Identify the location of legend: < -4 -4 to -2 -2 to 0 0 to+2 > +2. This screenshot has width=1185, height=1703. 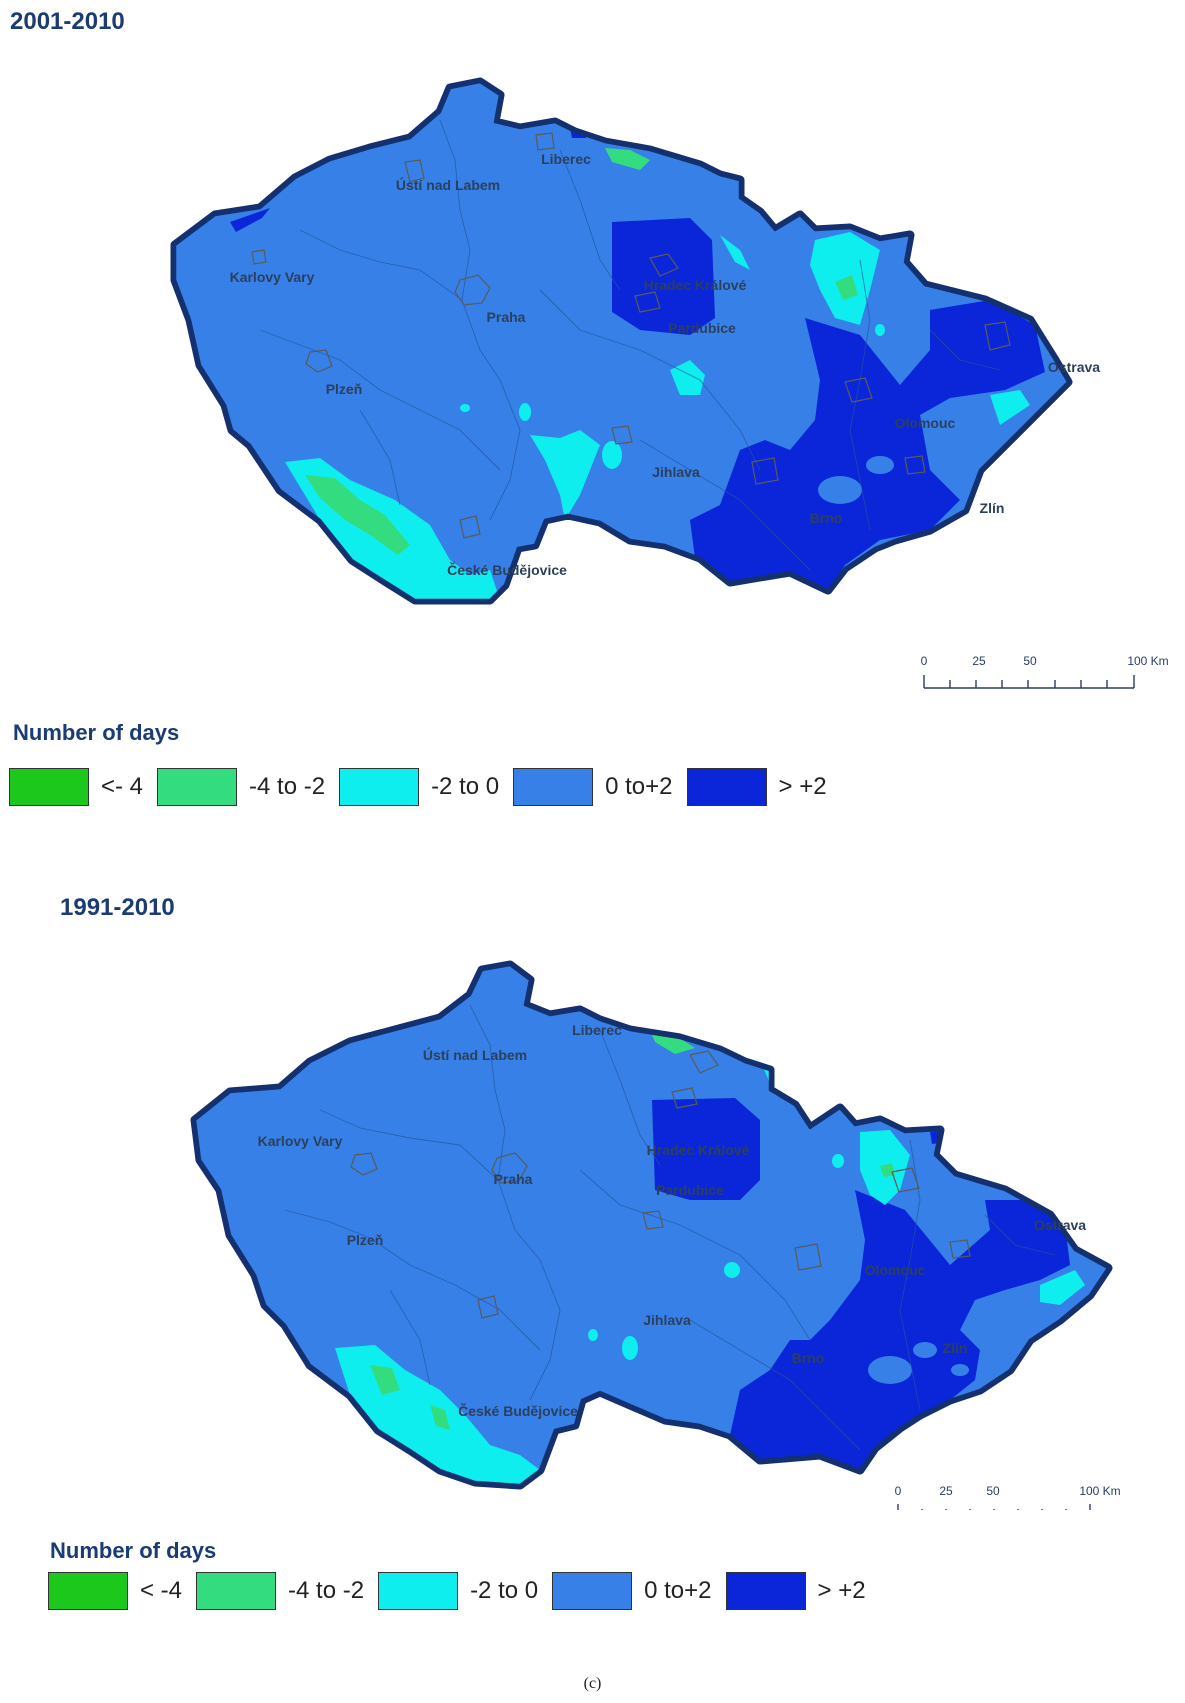
(464, 1591).